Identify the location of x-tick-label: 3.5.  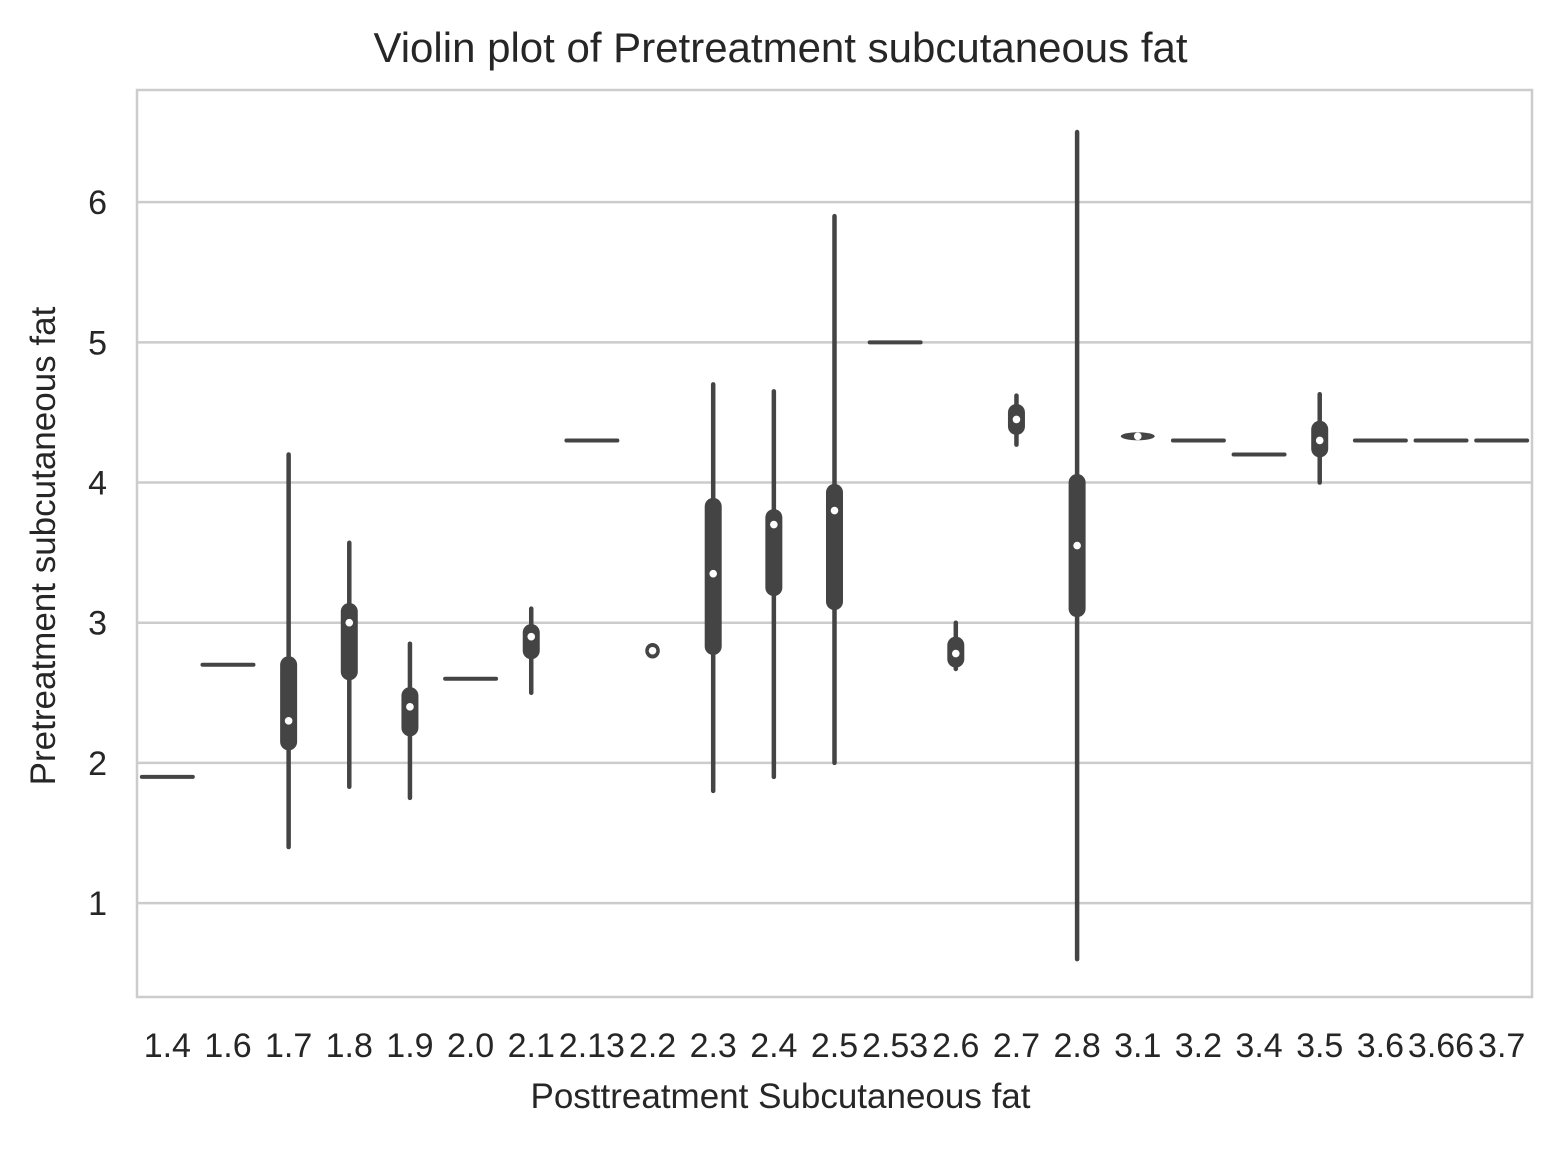
(1319, 1046).